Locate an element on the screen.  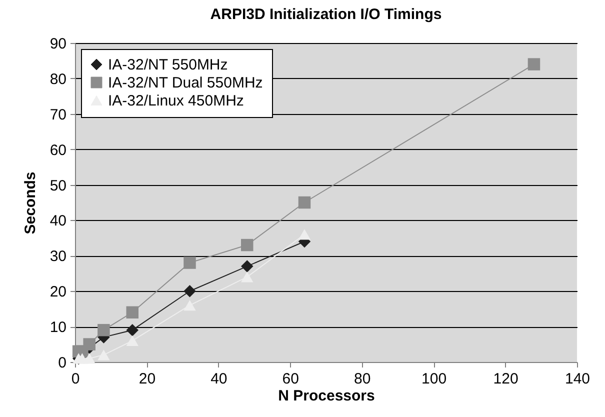
legend-label: IA-32/NT 550MHz is located at coordinates (168, 65).